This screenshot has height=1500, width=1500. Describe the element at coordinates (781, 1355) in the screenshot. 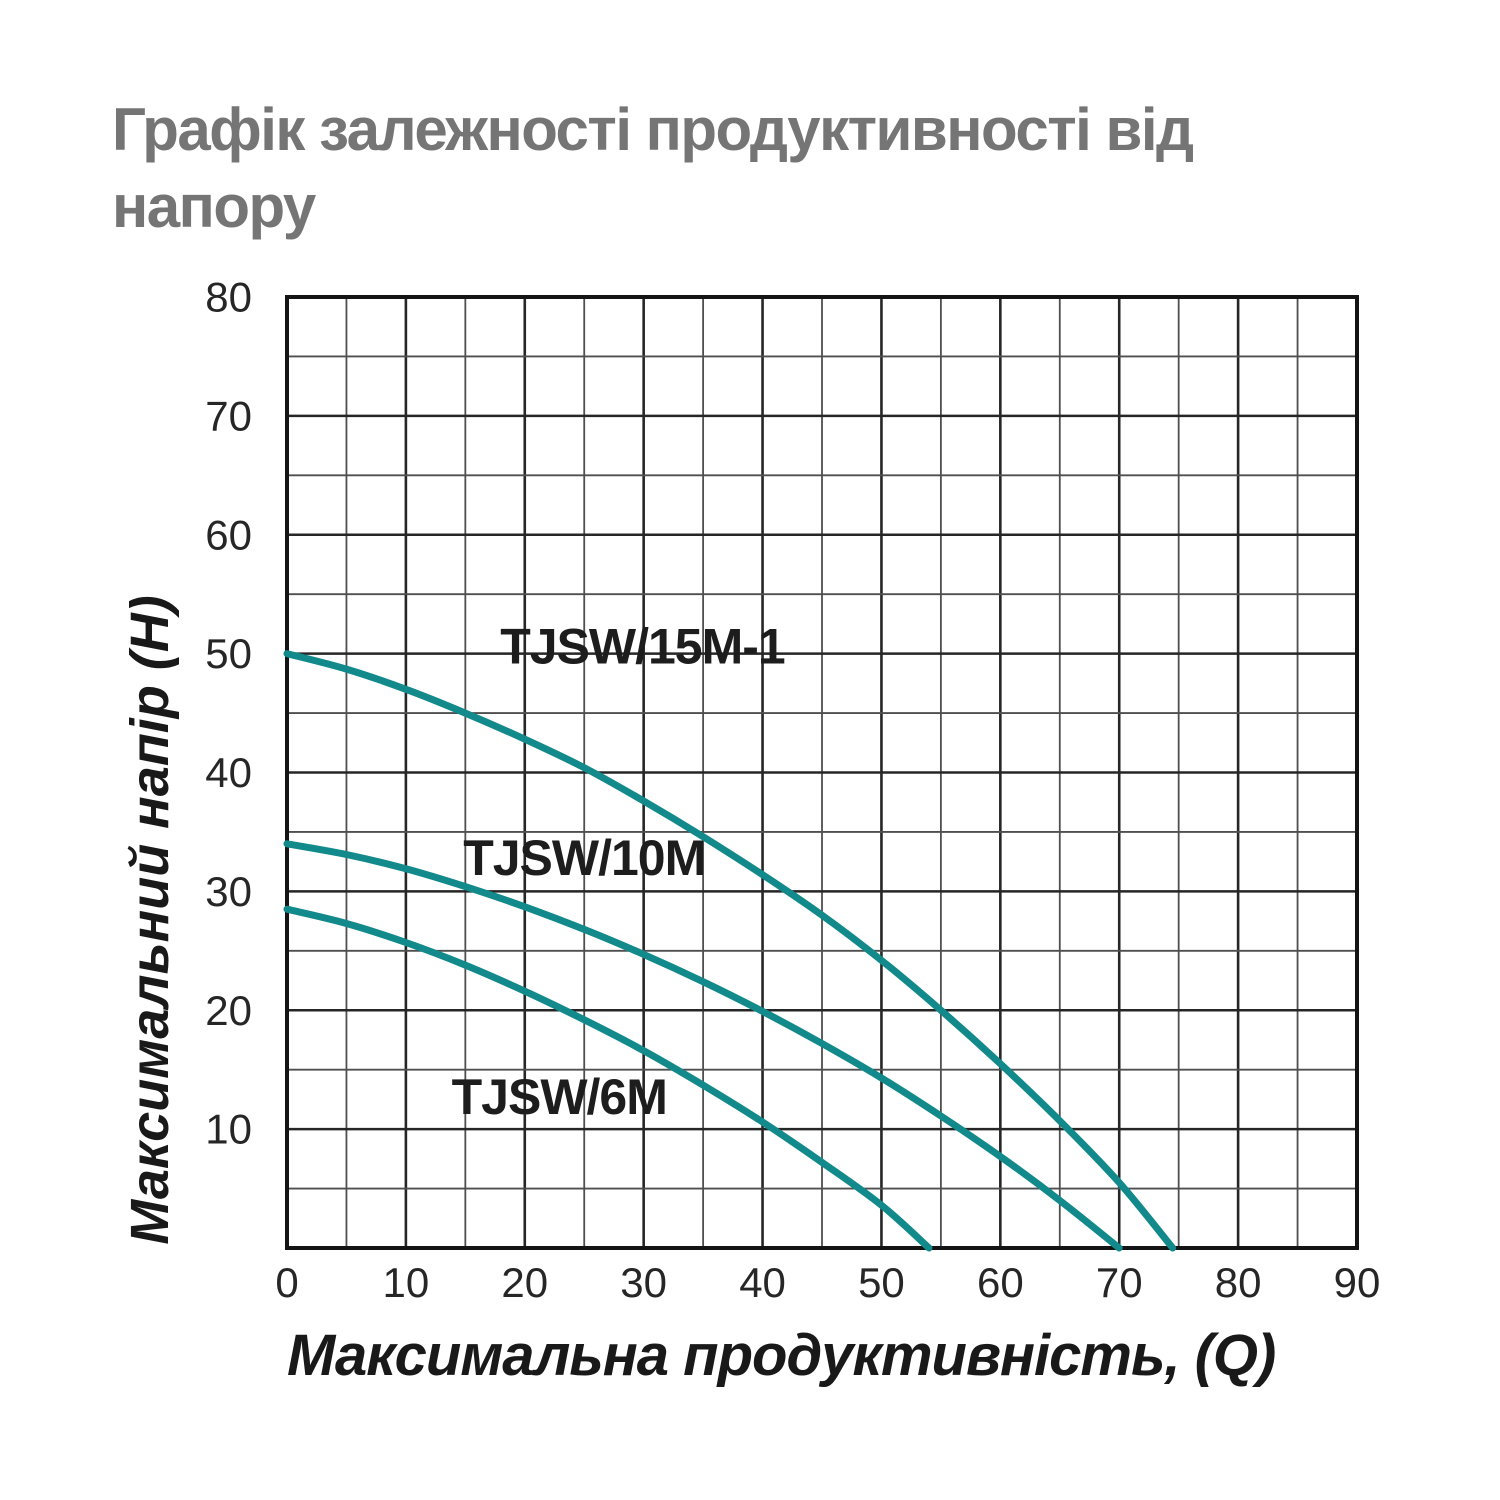

I see `x-axis-label: Максимальна продуктивність, (Q)` at that location.